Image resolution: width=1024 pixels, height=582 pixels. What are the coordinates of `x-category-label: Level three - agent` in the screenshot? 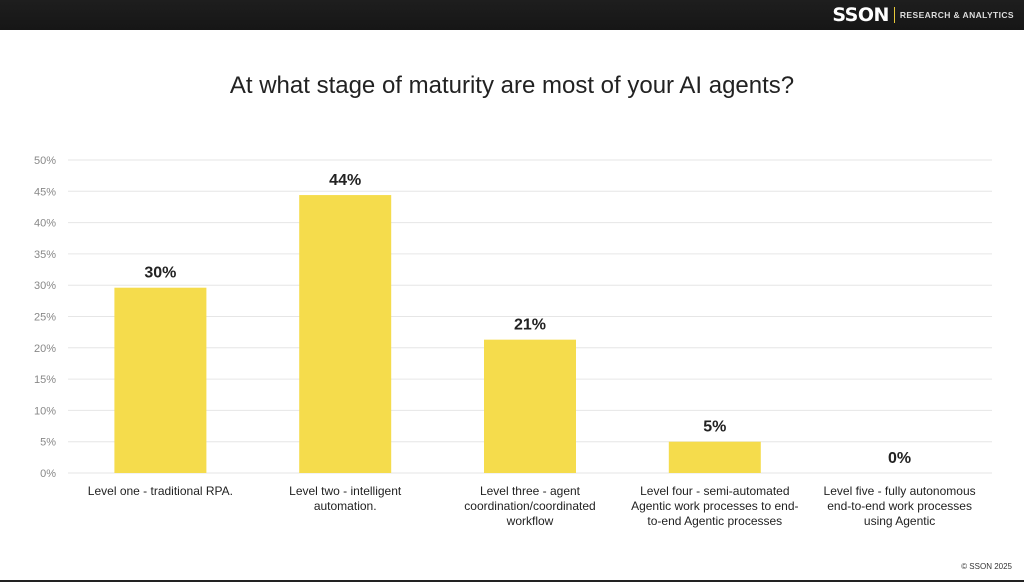 It's located at (530, 491).